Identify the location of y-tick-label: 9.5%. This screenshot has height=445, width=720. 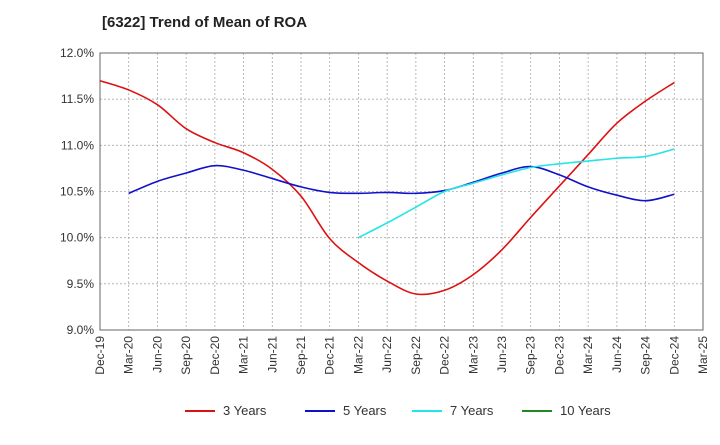
(81, 284).